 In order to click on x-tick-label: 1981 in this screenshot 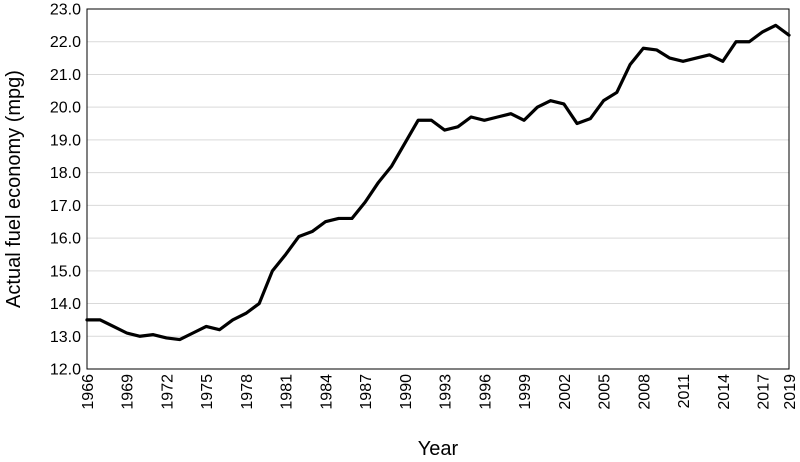, I will do `click(287, 392)`.